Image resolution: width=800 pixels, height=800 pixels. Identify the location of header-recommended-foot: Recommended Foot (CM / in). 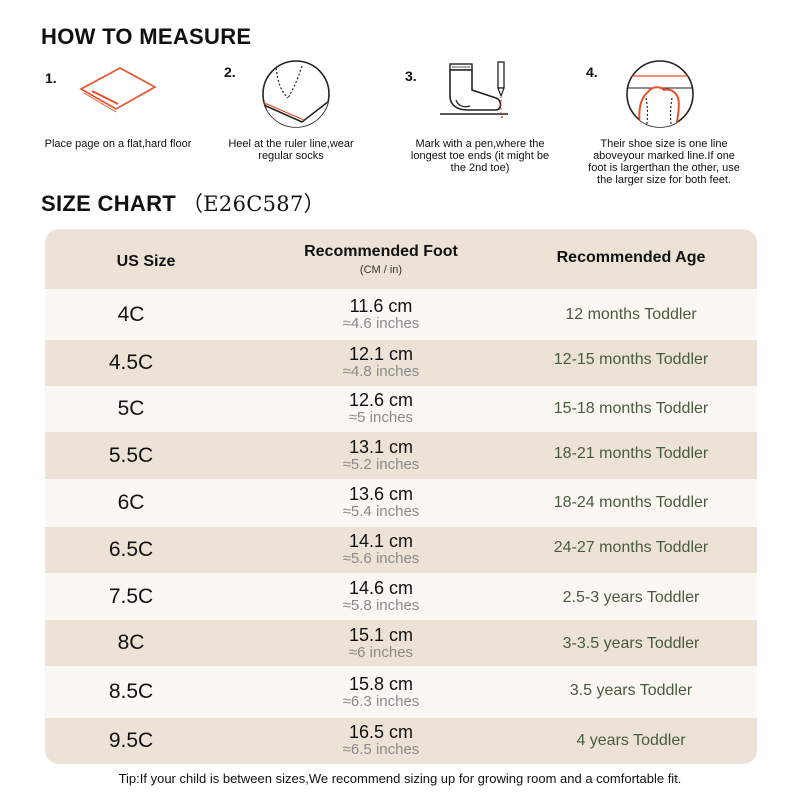
(381, 259).